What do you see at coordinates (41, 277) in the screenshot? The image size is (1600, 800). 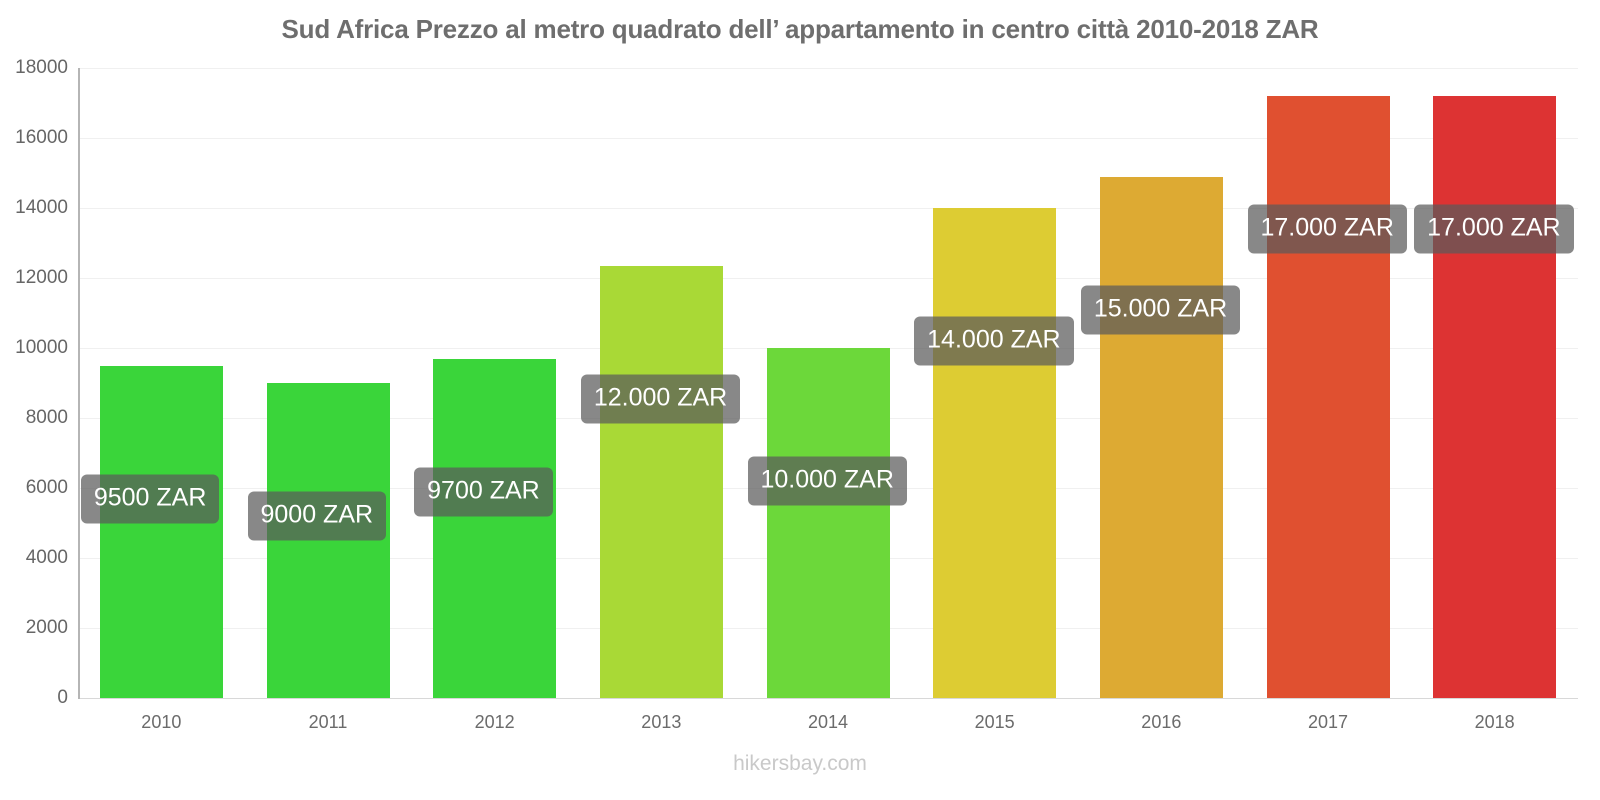 I see `y-axis-tick-label: 12000` at bounding box center [41, 277].